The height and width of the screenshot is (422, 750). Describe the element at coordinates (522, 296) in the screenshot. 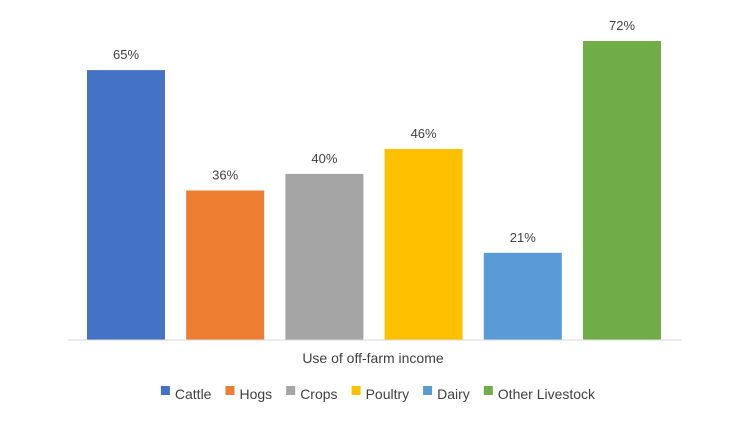

I see `bar-dairy` at that location.